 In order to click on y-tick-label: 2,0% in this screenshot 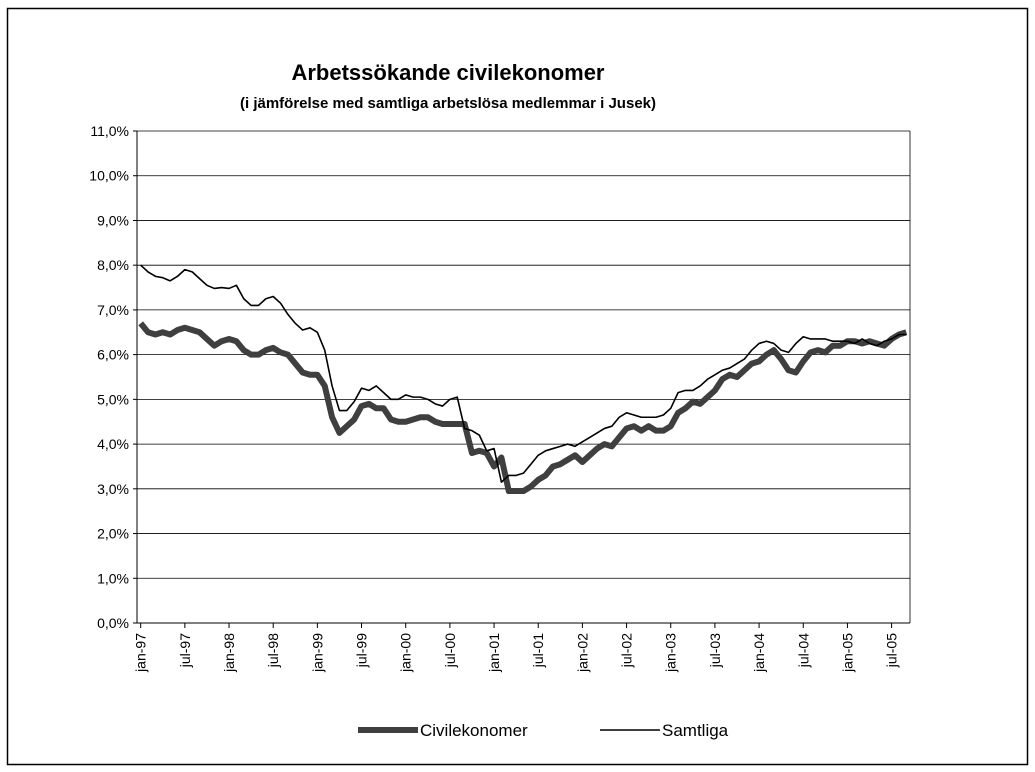, I will do `click(113, 534)`.